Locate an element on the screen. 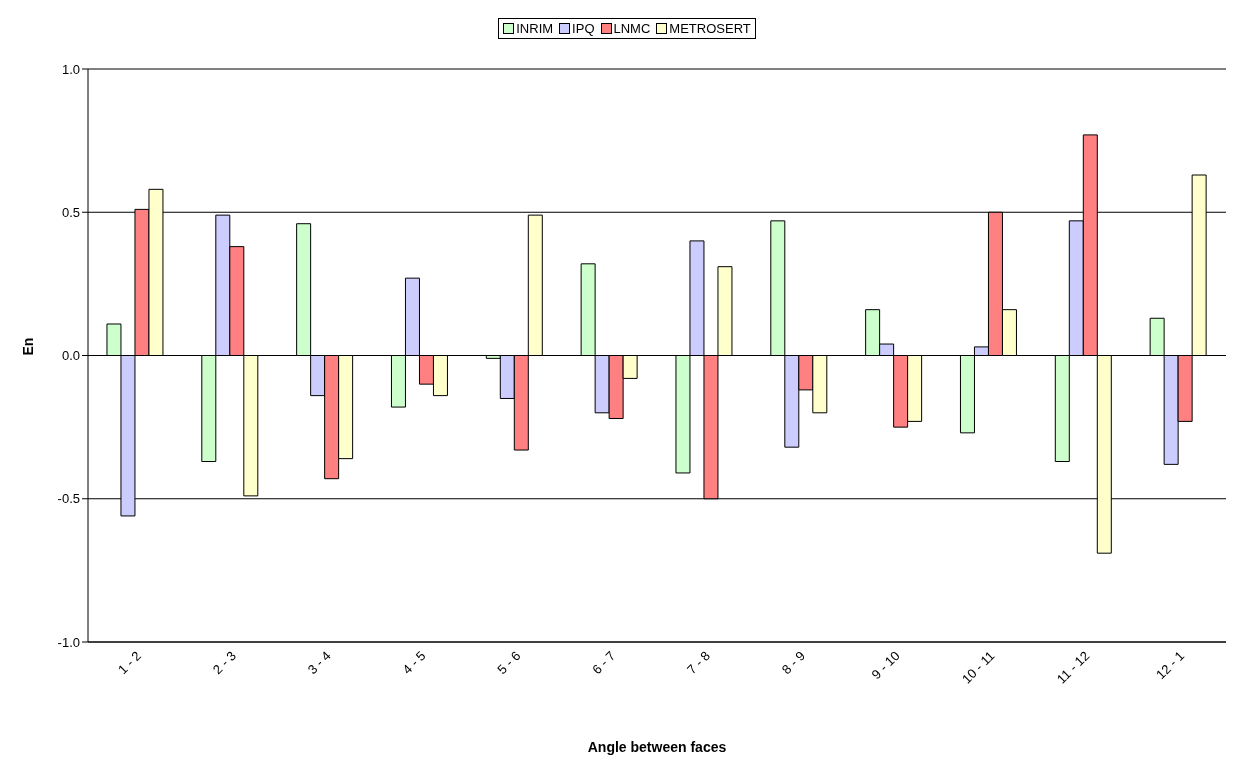 The image size is (1244, 770). y-tick-label: 1.0 is located at coordinates (70, 69).